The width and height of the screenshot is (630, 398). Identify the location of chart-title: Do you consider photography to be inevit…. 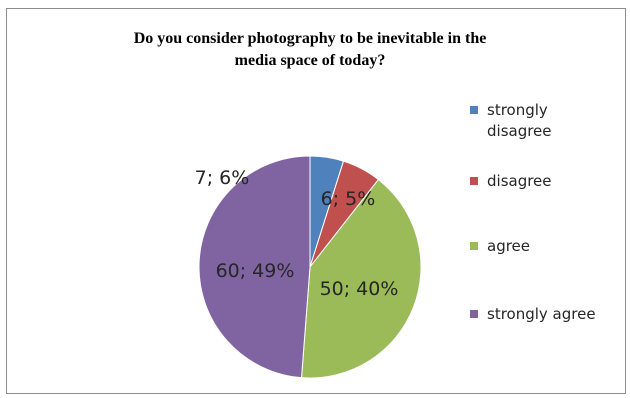
(310, 50).